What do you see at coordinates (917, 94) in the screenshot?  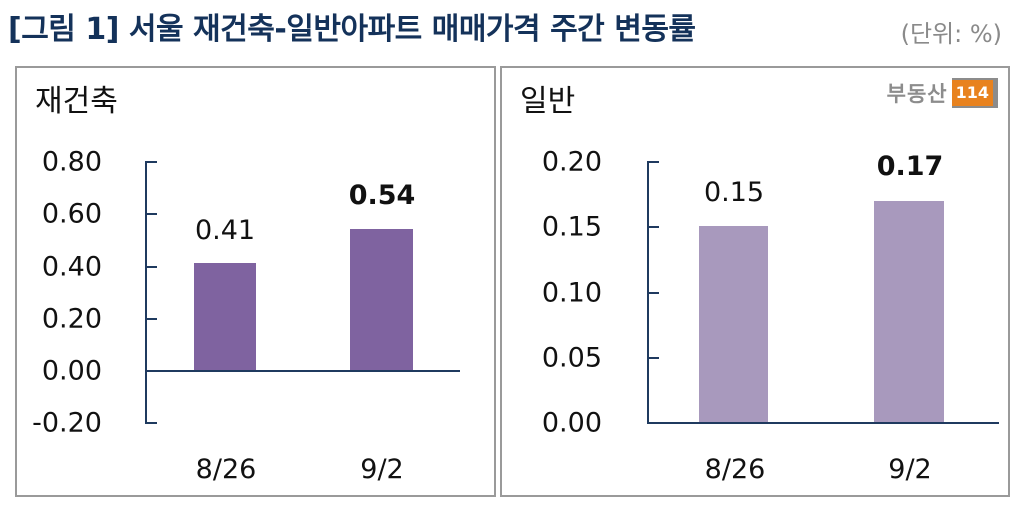 I see `logo-text: 부동산` at bounding box center [917, 94].